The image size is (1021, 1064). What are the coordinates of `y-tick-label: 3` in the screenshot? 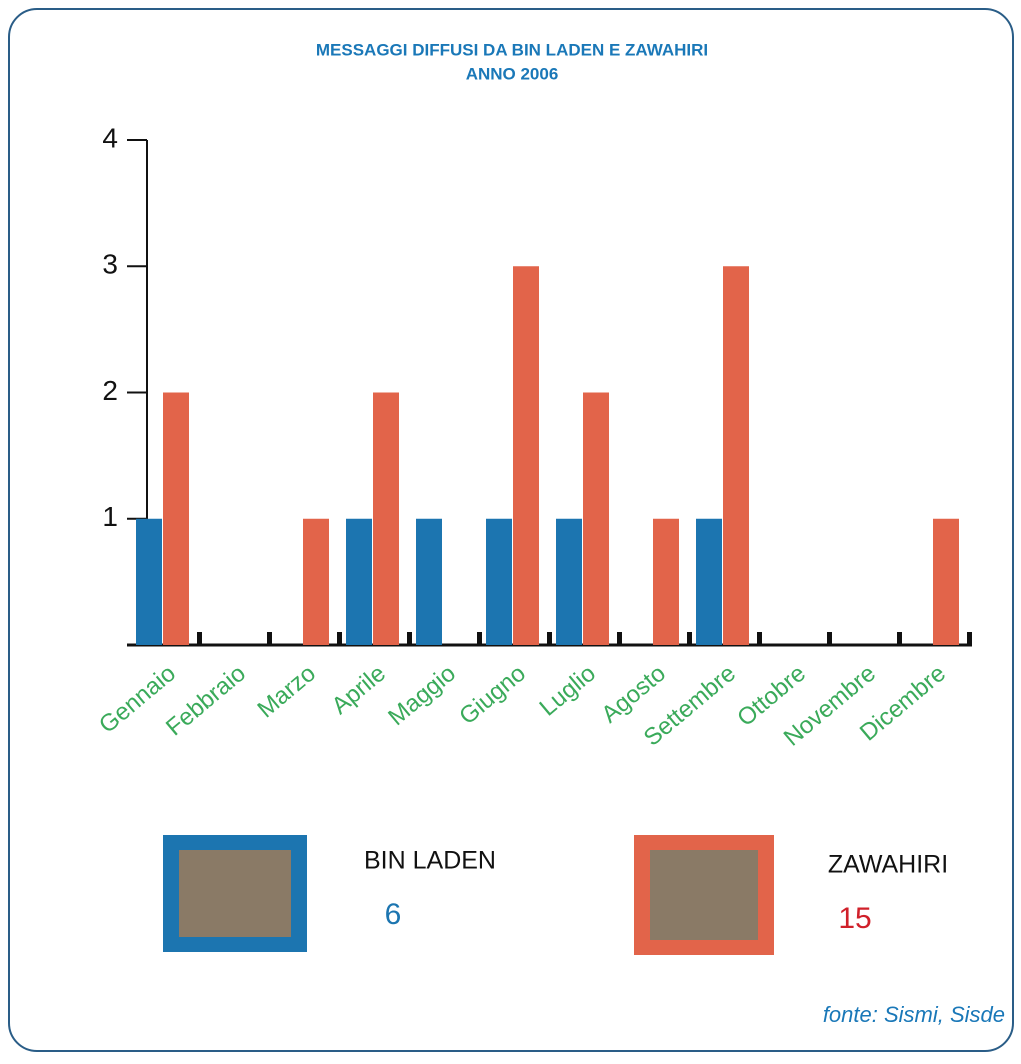 It's located at (110, 264).